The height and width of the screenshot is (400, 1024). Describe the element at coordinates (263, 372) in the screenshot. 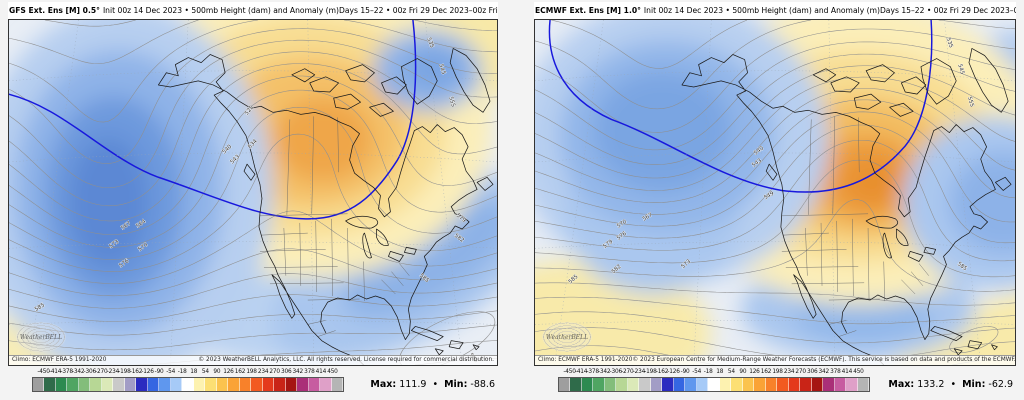

I see `colorbar-tick: 234` at that location.